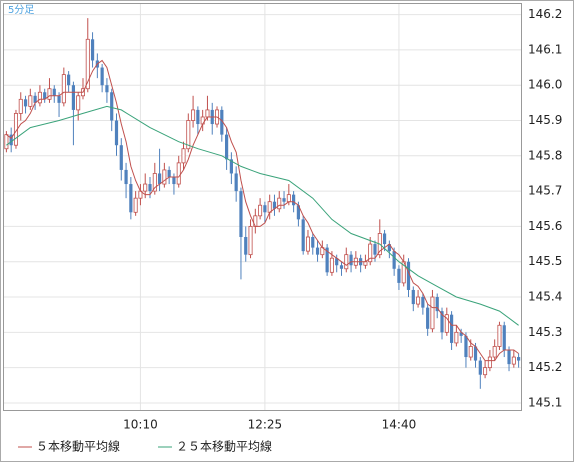 The width and height of the screenshot is (574, 466). I want to click on x-tick-label: 12:25, so click(265, 425).